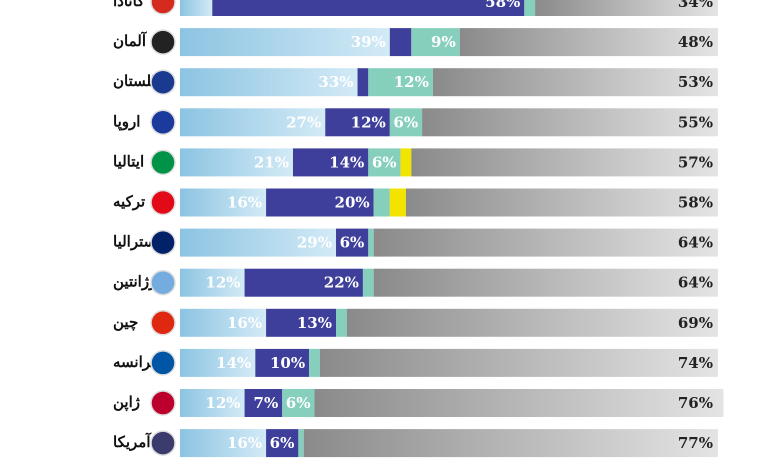 The height and width of the screenshot is (470, 780). I want to click on value-label: 33%, so click(335, 82).